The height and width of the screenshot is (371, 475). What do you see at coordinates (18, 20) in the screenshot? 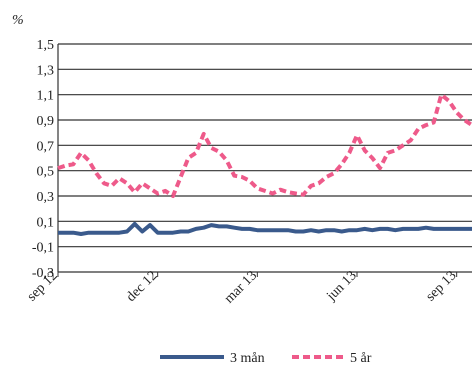
I see `y-axis-label: %` at bounding box center [18, 20].